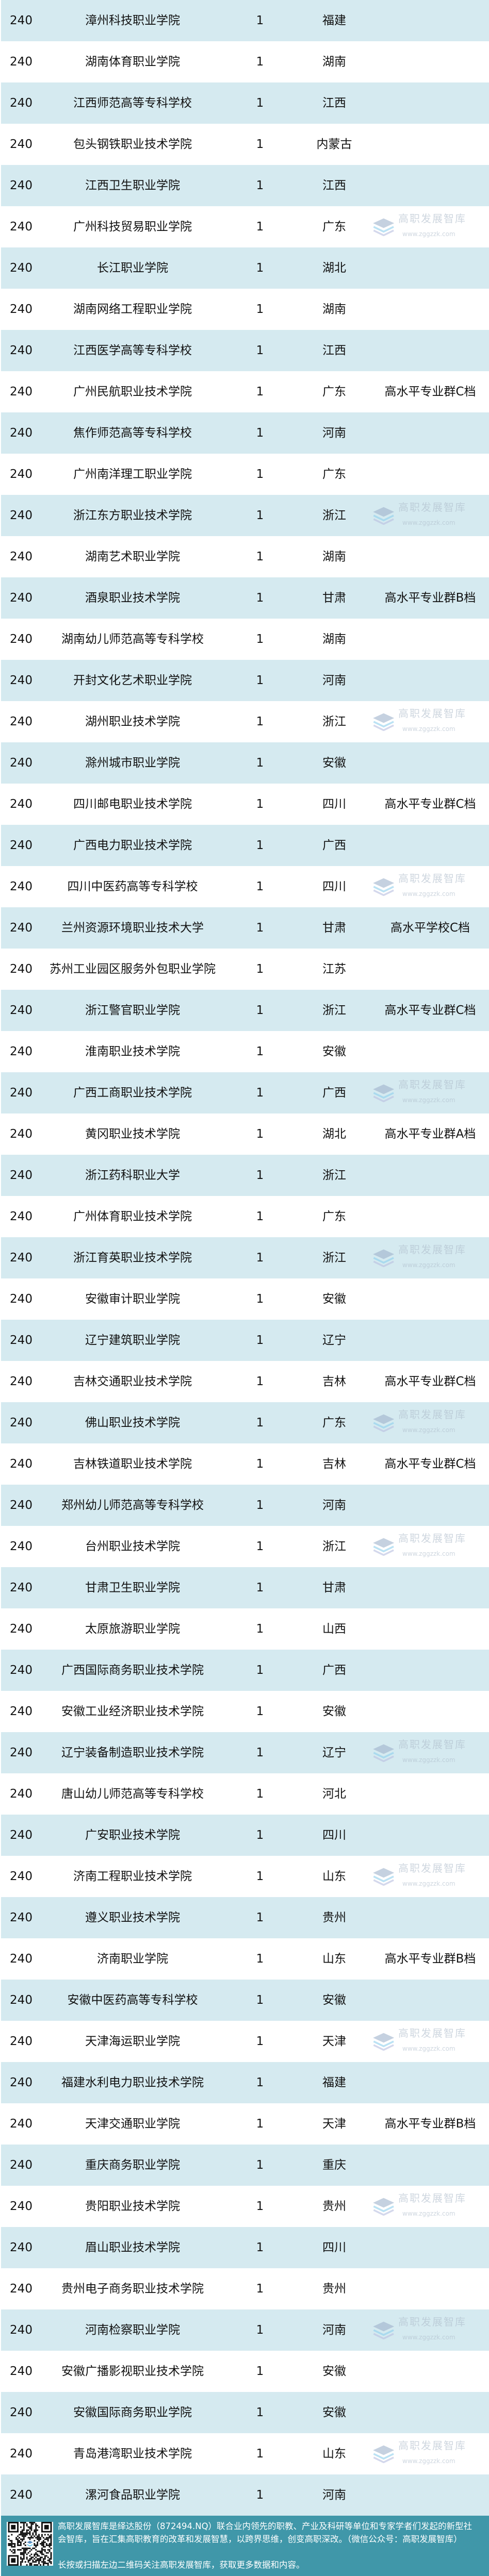 The height and width of the screenshot is (2576, 489). I want to click on table-row: 240 吉林铁道职业技术学院 1 吉林 高水平专业群C档, so click(245, 1464).